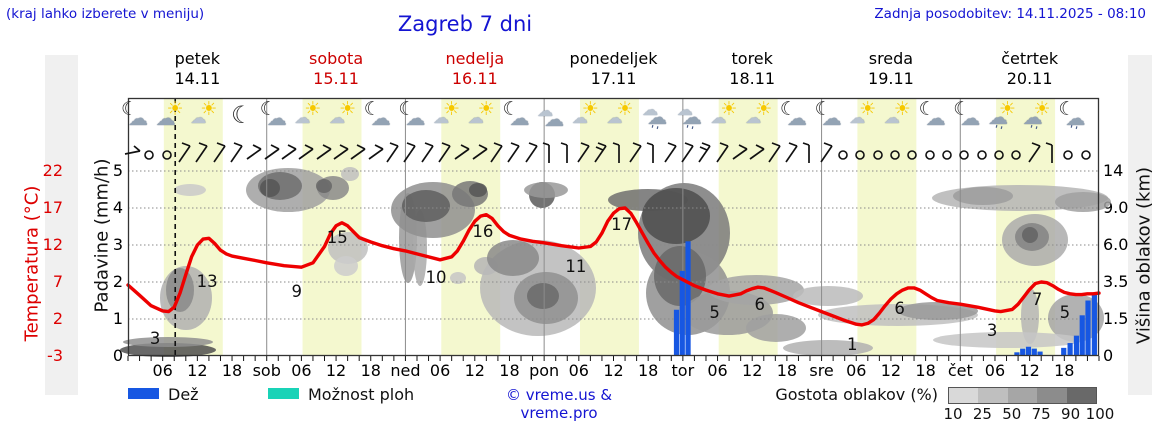 The width and height of the screenshot is (1152, 443). Describe the element at coordinates (1108, 355) in the screenshot. I see `cloud-height-tick: 0` at that location.